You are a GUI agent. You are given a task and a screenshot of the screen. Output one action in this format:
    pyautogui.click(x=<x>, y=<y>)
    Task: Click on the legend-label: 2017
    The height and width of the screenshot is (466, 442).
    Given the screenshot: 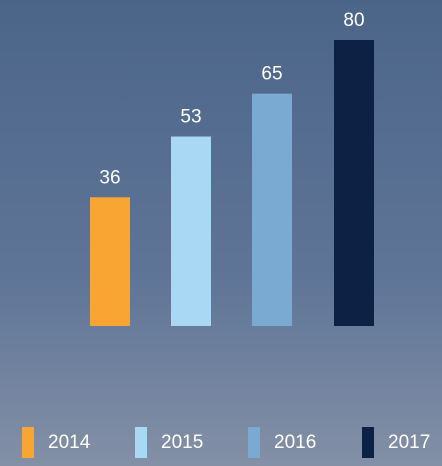 What is the action you would take?
    pyautogui.click(x=409, y=442)
    